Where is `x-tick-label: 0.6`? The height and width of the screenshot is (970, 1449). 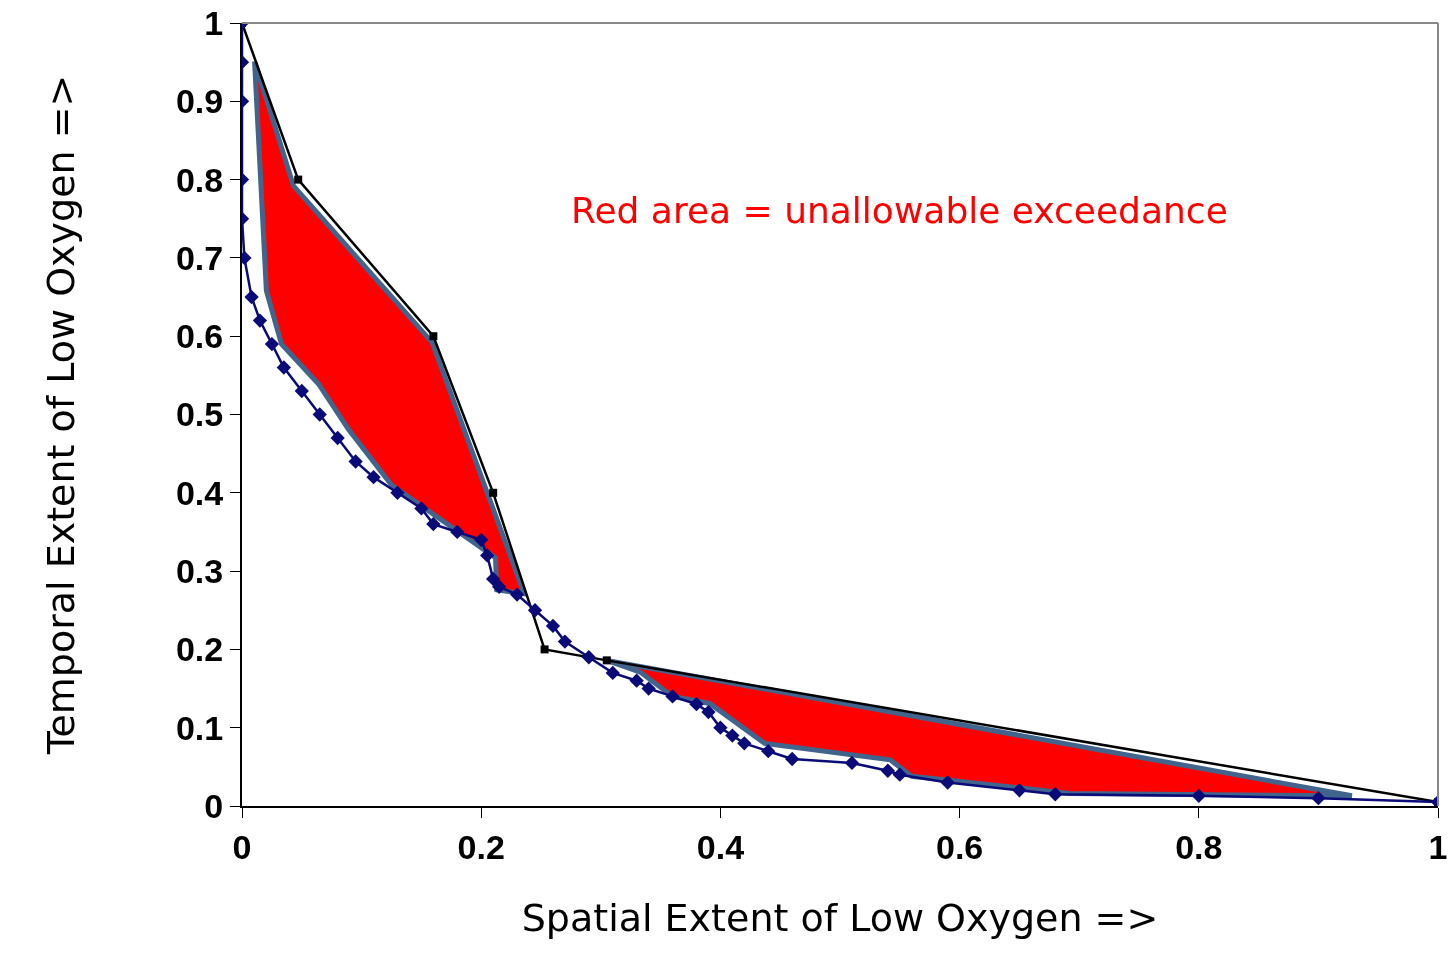 x-tick-label: 0.6 is located at coordinates (959, 846).